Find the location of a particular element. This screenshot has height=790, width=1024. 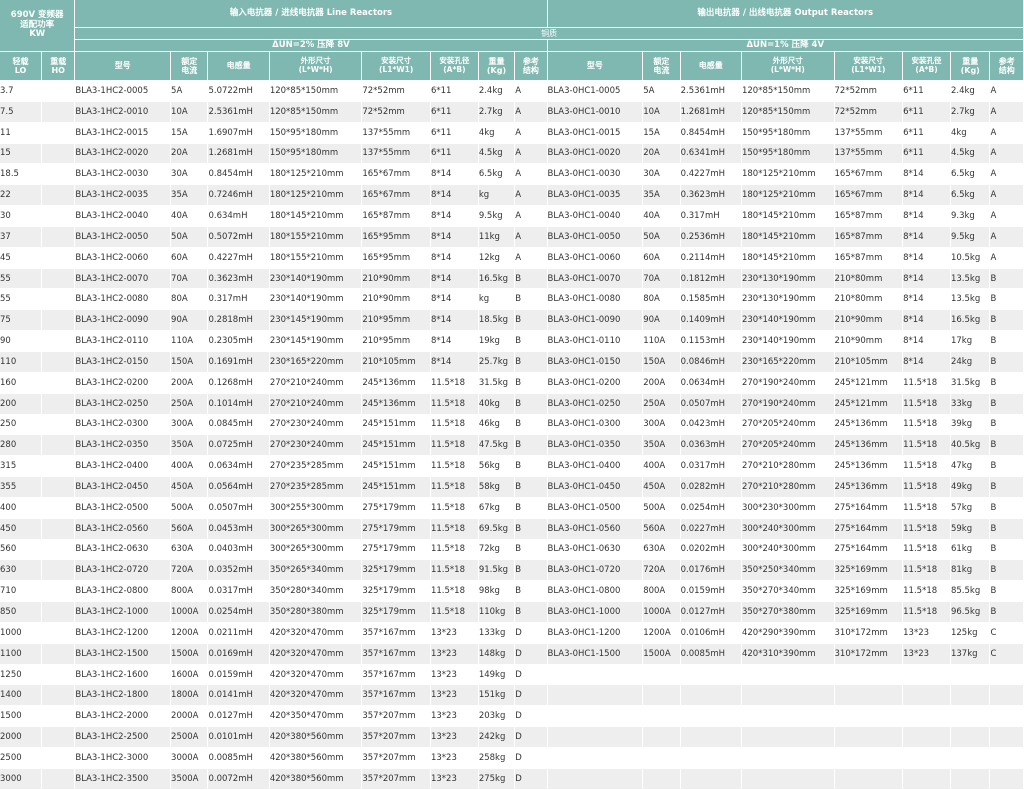

cell-line-inductance: 0.4227mH is located at coordinates (238, 258).